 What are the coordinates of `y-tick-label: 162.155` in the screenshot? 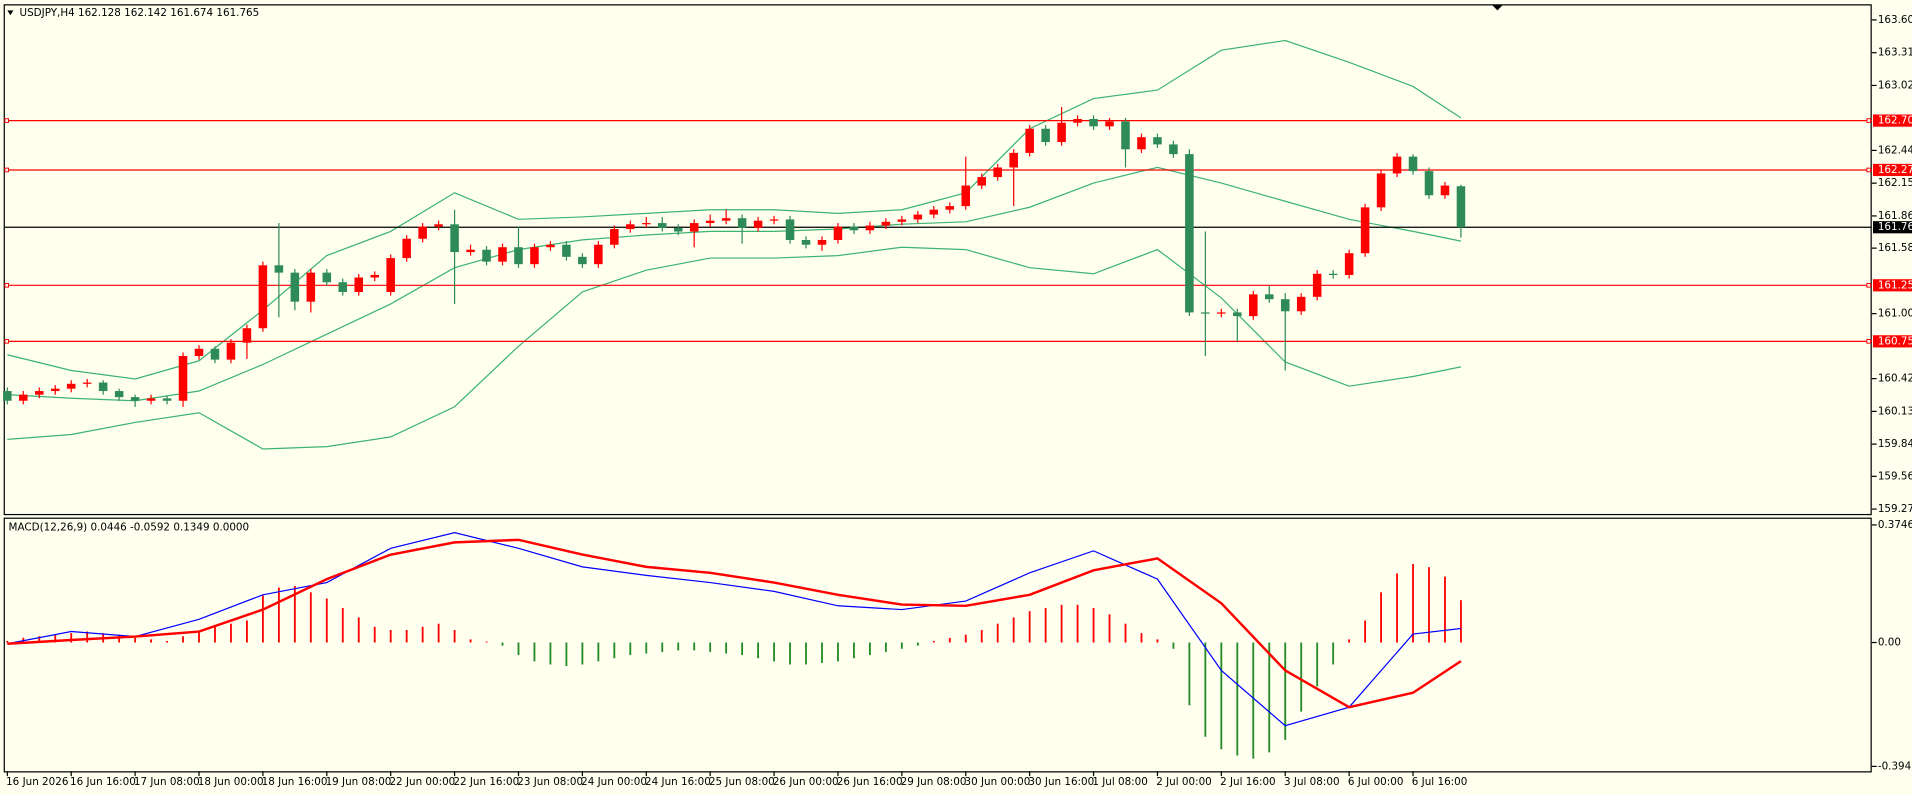 It's located at (1895, 183).